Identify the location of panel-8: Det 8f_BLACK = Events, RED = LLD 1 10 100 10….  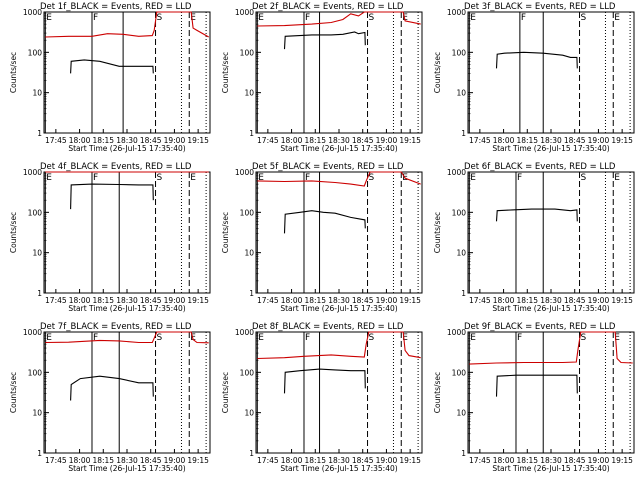
(322, 397).